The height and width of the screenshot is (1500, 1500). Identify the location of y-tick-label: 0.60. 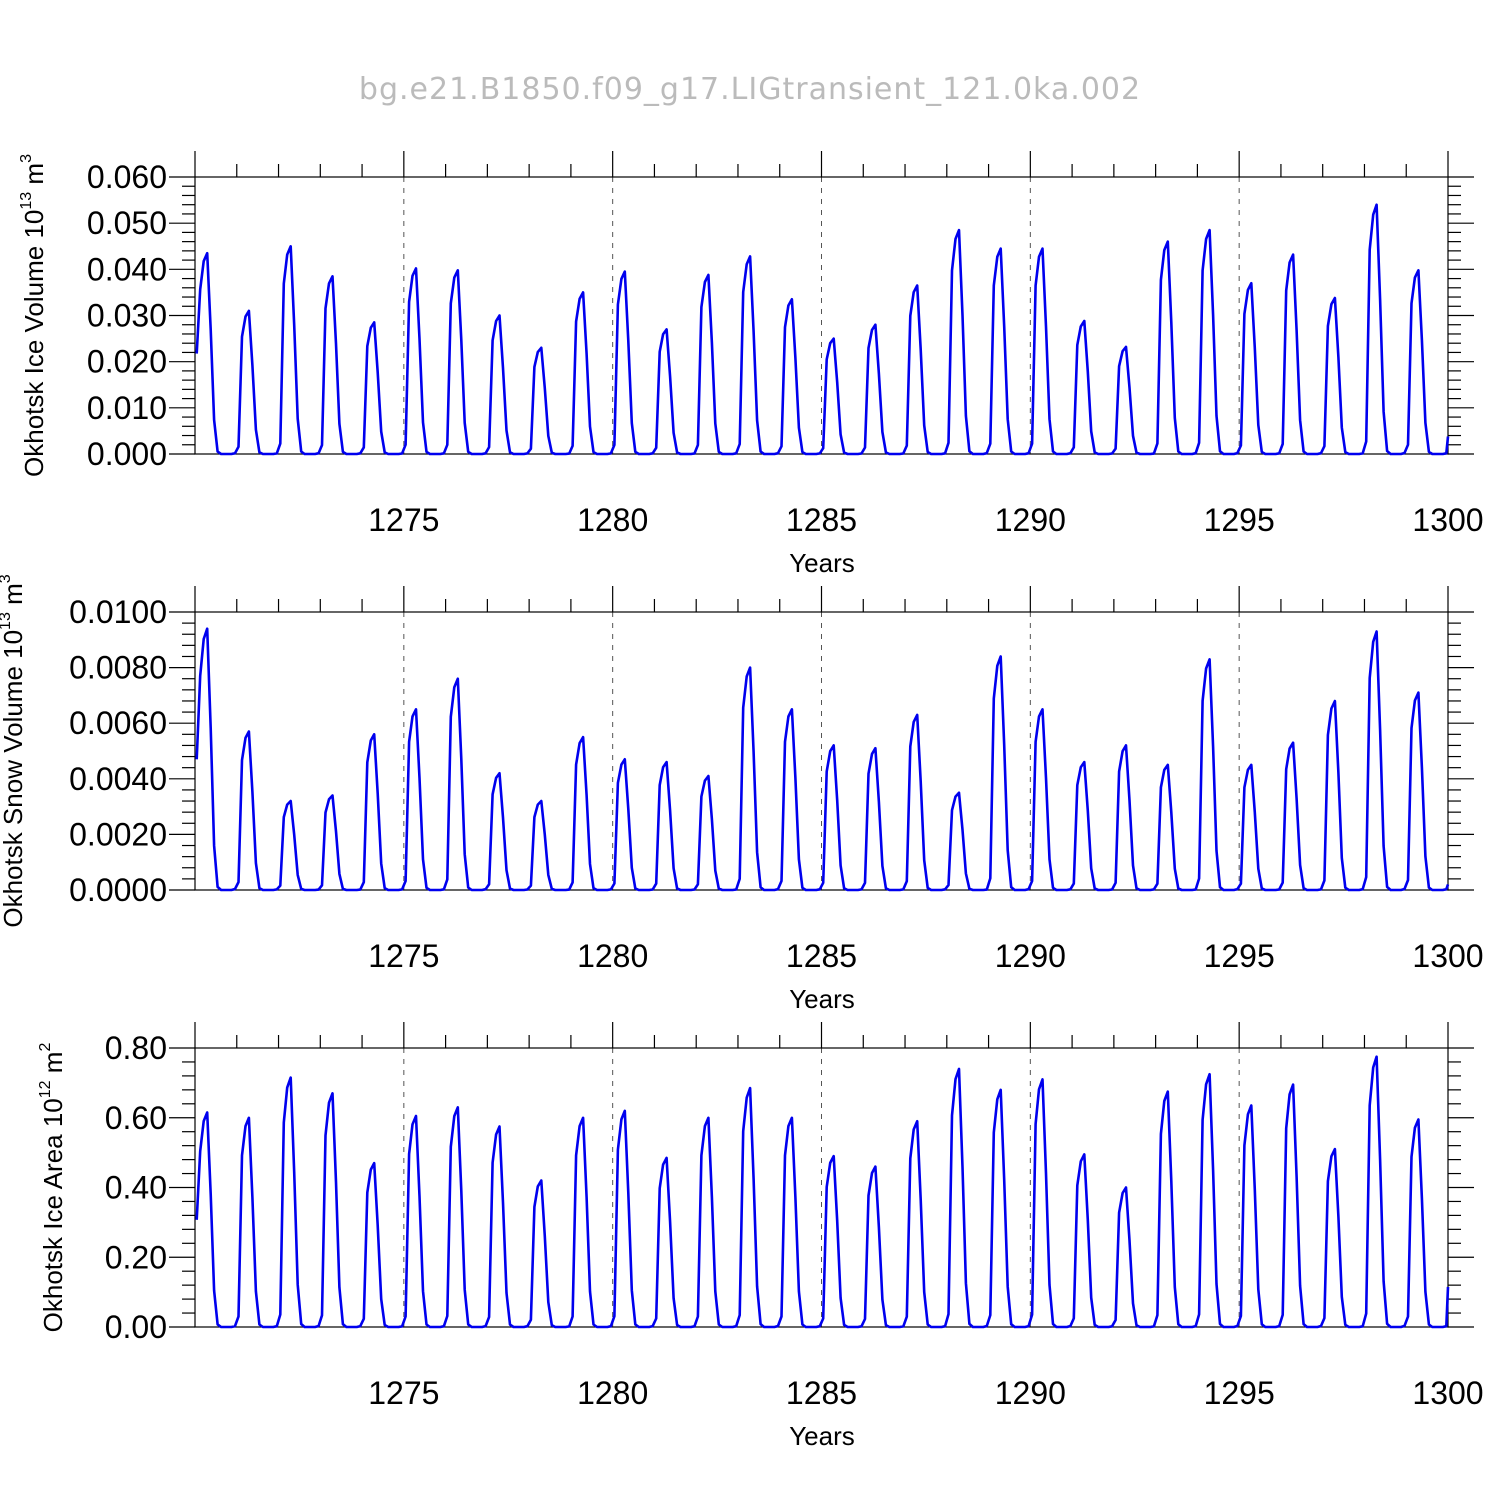
(136, 1118).